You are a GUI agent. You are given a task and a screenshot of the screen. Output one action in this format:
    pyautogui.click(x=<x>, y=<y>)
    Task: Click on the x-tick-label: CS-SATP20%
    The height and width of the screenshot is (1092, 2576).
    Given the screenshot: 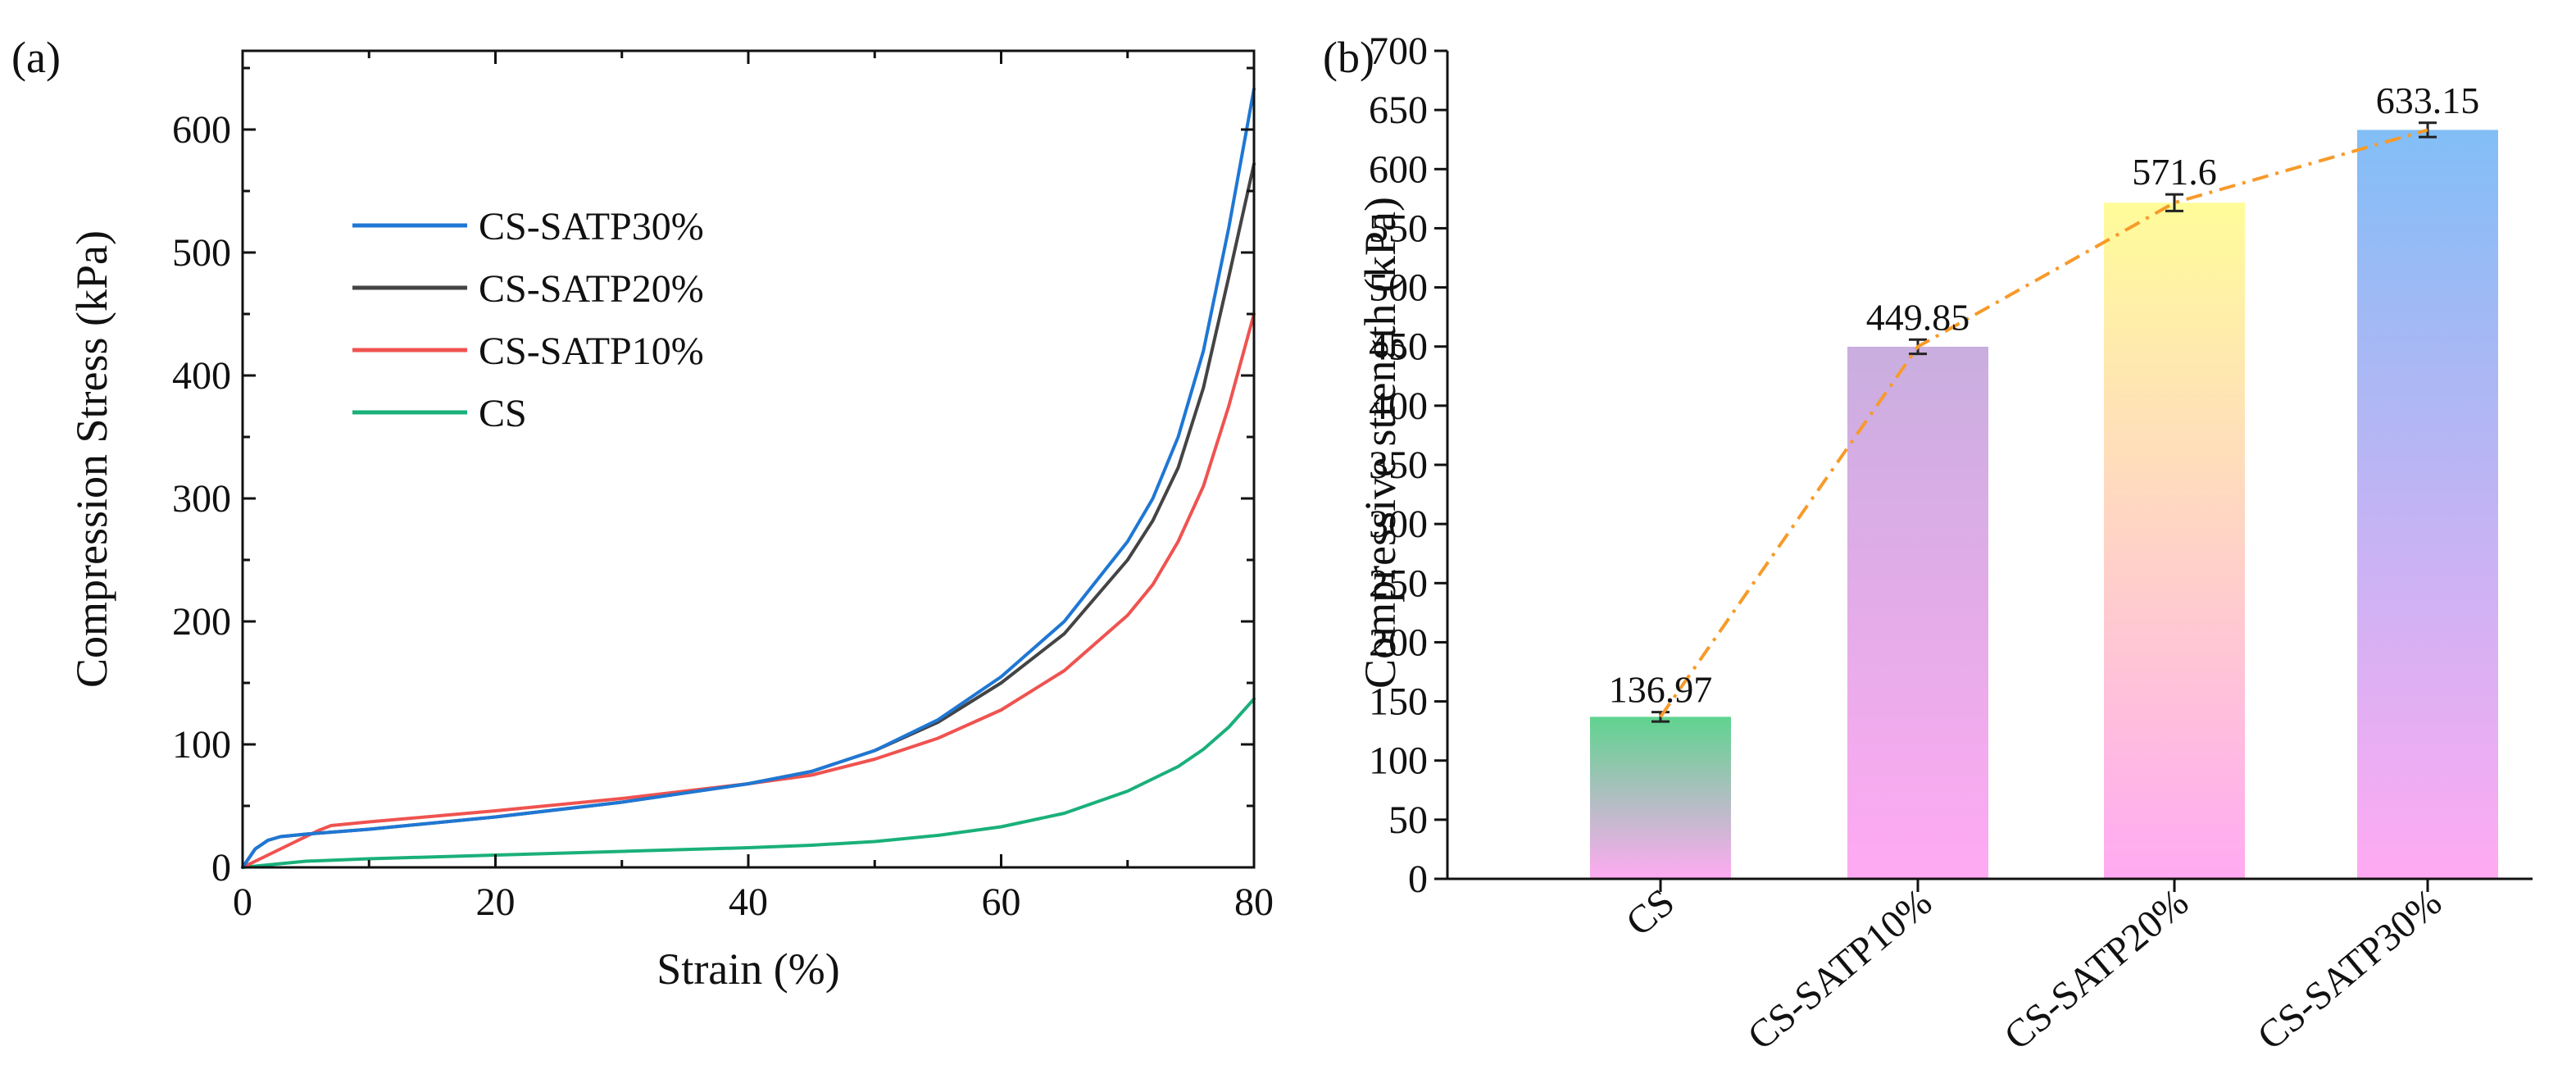 What is the action you would take?
    pyautogui.click(x=2097, y=969)
    